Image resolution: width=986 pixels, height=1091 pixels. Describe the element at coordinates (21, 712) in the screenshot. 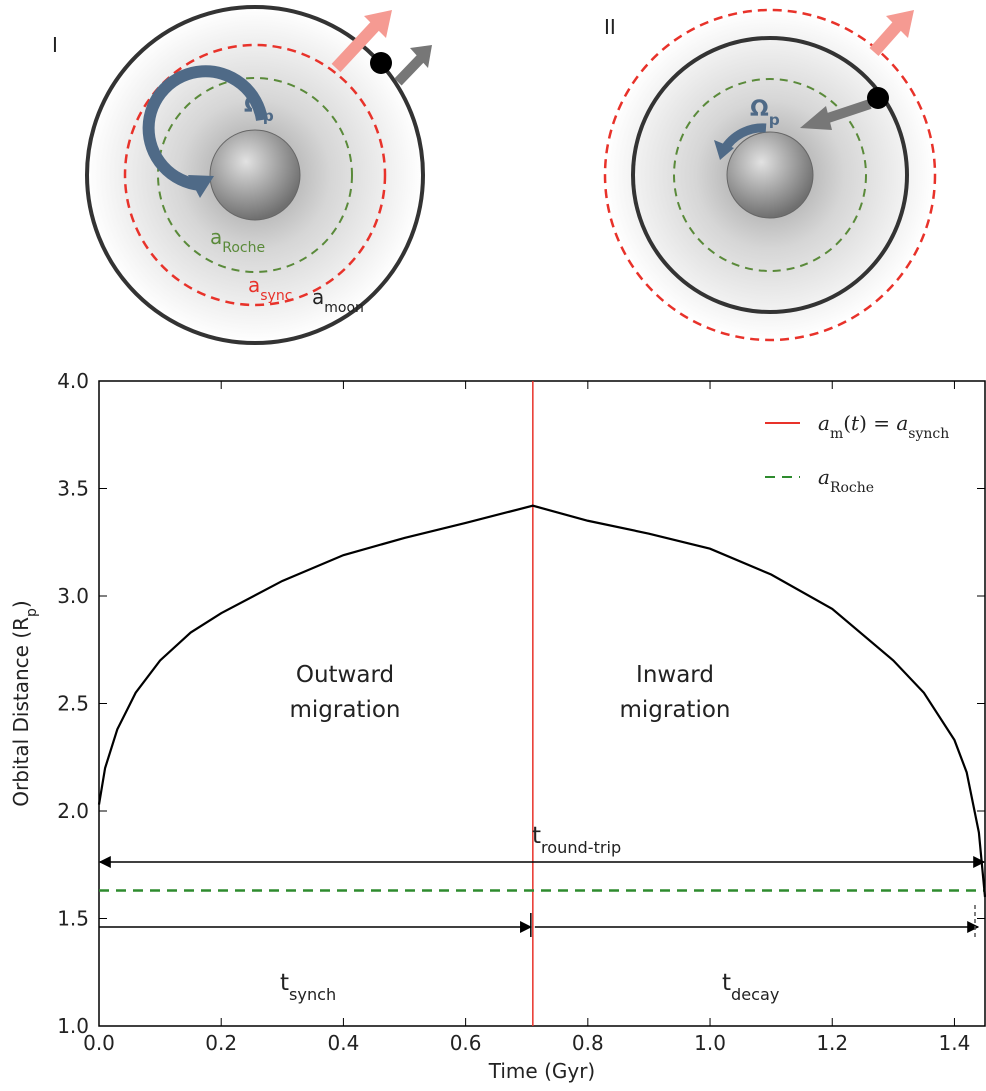

I see `text-part: Orbital Distance (R` at that location.